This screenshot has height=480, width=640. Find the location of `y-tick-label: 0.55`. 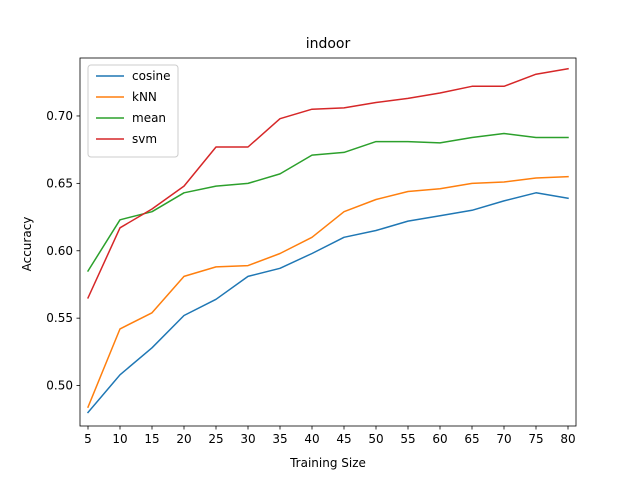

y-tick-label: 0.55 is located at coordinates (59, 318).